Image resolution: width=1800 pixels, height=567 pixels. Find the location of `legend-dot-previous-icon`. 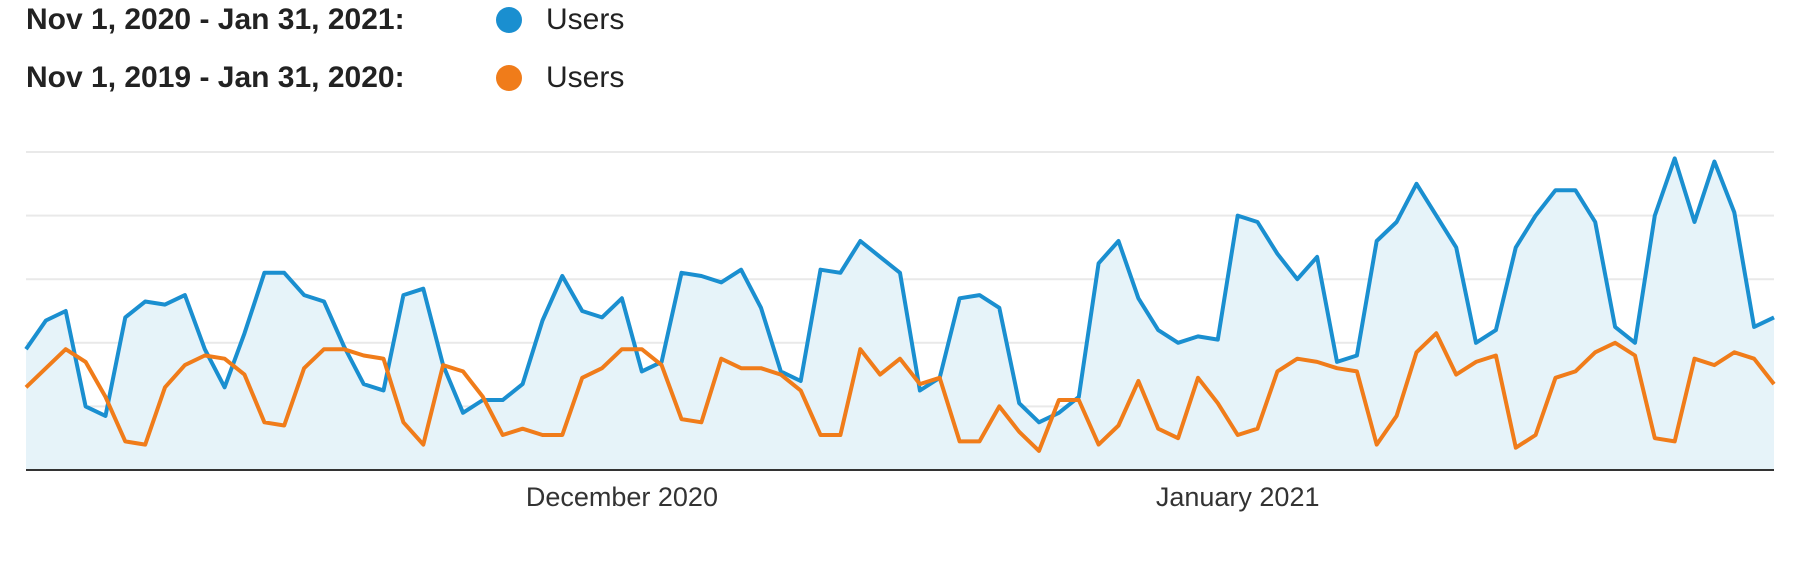

legend-dot-previous-icon is located at coordinates (509, 78).